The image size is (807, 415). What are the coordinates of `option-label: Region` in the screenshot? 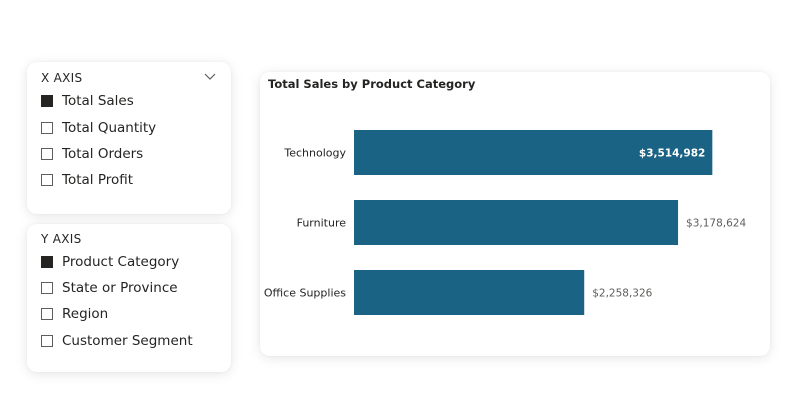 It's located at (85, 314).